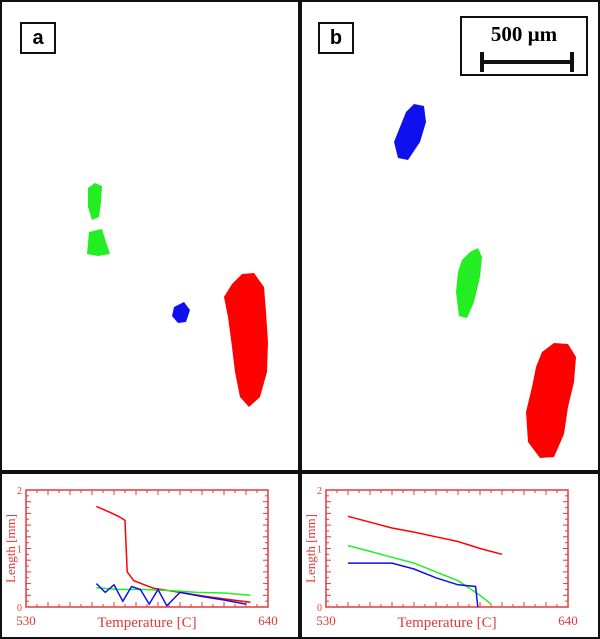 This screenshot has height=639, width=600. I want to click on scale-bar-label: 500 µm, so click(524, 34).